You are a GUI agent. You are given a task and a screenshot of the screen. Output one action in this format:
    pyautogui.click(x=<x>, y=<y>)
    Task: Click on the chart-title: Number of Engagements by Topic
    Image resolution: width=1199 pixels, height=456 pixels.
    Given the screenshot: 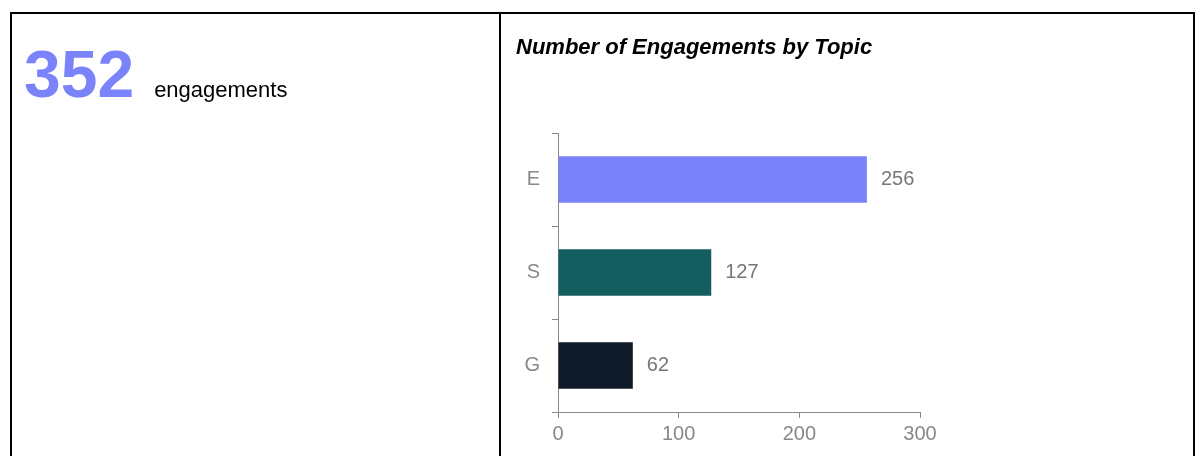 What is the action you would take?
    pyautogui.click(x=694, y=47)
    